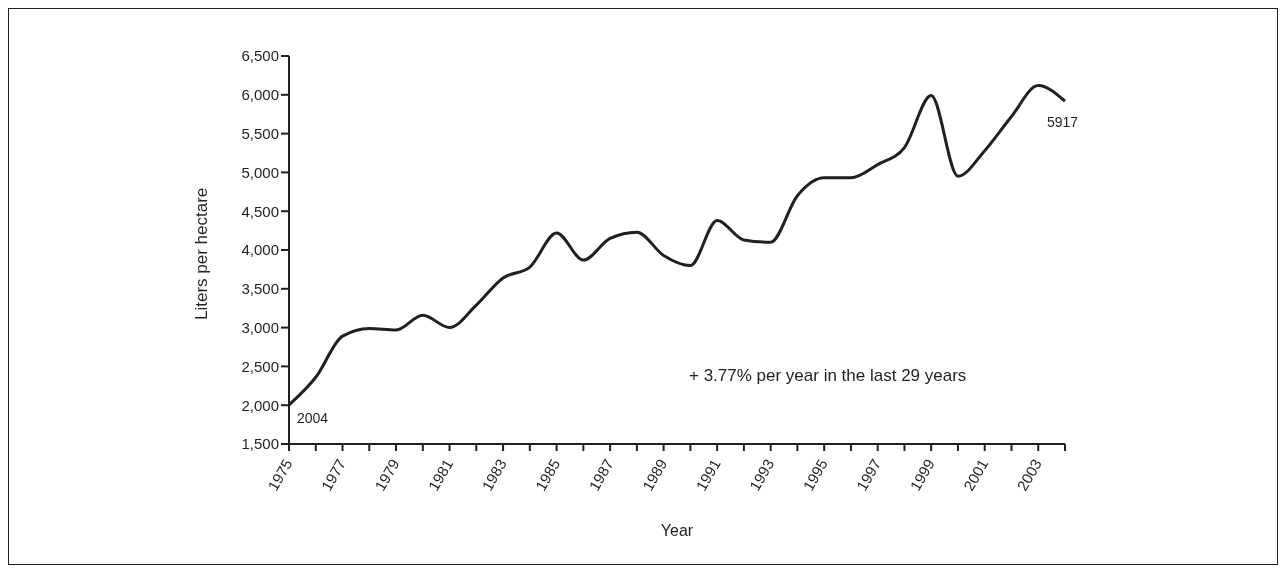 This screenshot has width=1286, height=573. What do you see at coordinates (313, 417) in the screenshot?
I see `data-label: 2004` at bounding box center [313, 417].